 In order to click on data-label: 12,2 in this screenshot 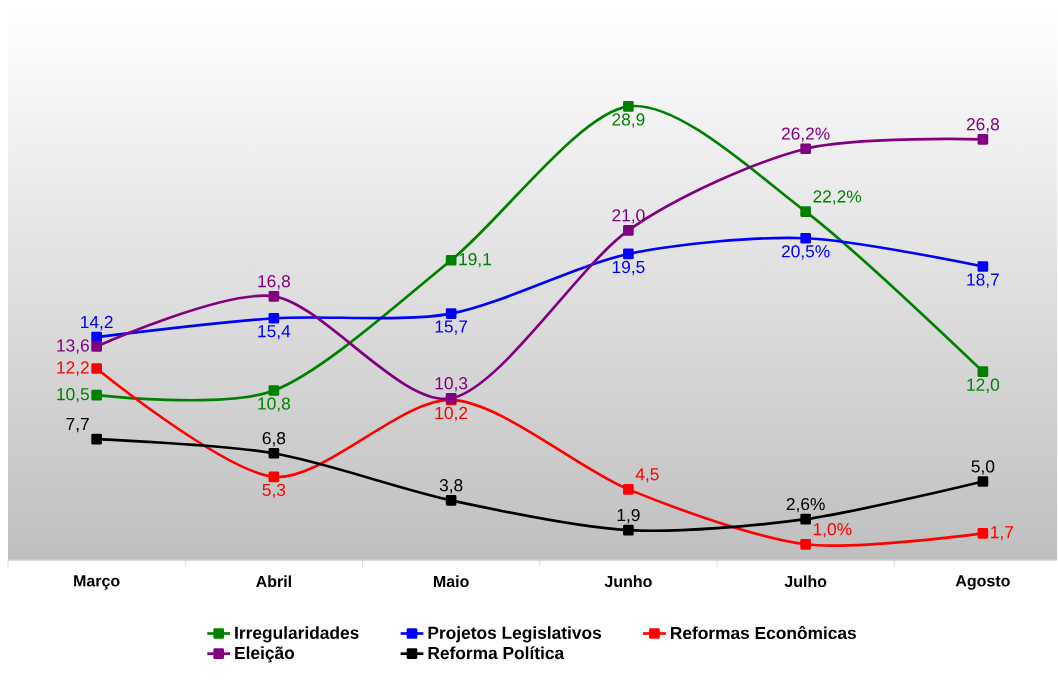, I will do `click(73, 368)`.